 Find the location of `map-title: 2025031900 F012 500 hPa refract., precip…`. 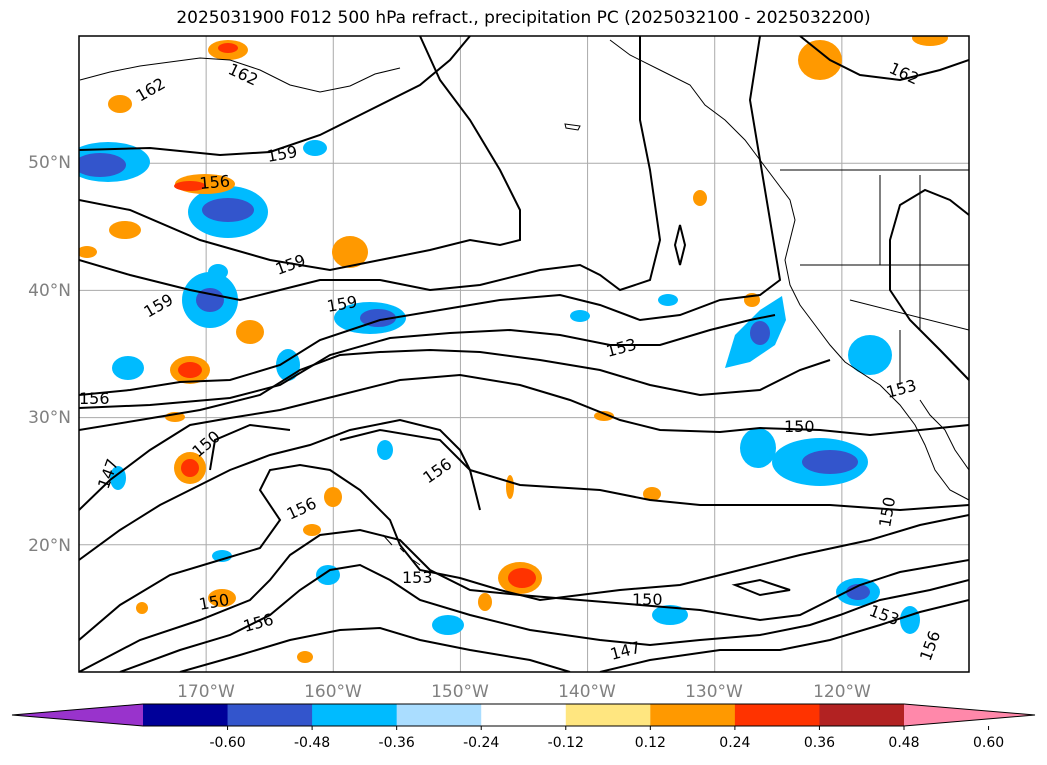

map-title: 2025031900 F012 500 hPa refract., precip… is located at coordinates (523, 18).